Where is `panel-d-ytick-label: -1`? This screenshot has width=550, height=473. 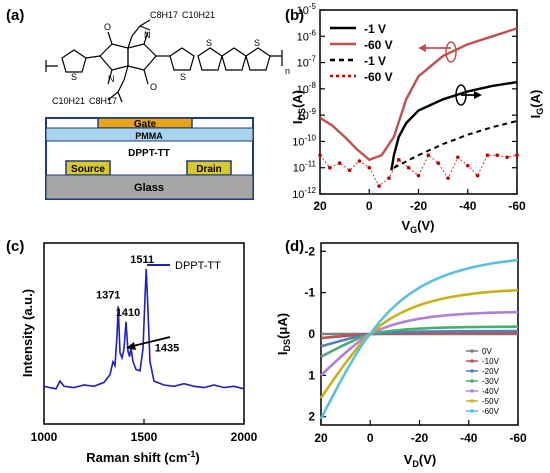 panel-d-ytick-label: -1 is located at coordinates (309, 293).